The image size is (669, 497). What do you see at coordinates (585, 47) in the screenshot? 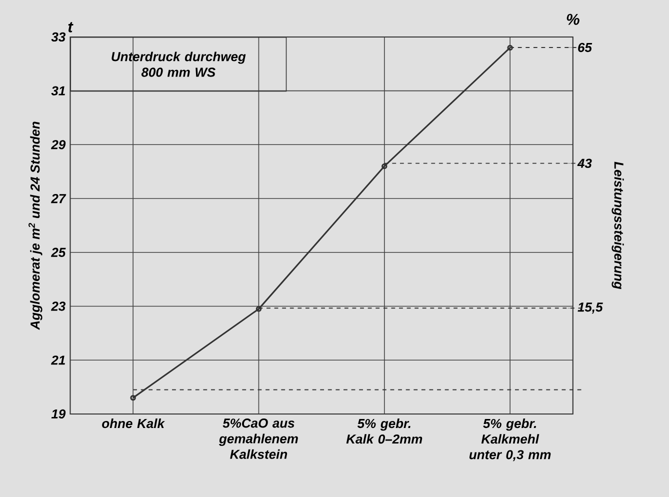
I see `y2-tick-label: 65` at bounding box center [585, 47].